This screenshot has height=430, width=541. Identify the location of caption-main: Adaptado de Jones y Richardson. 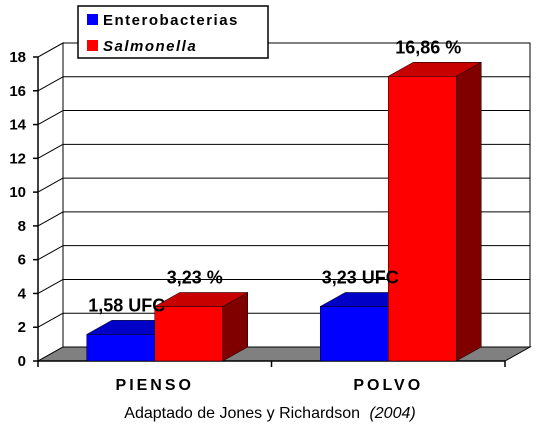
(242, 413).